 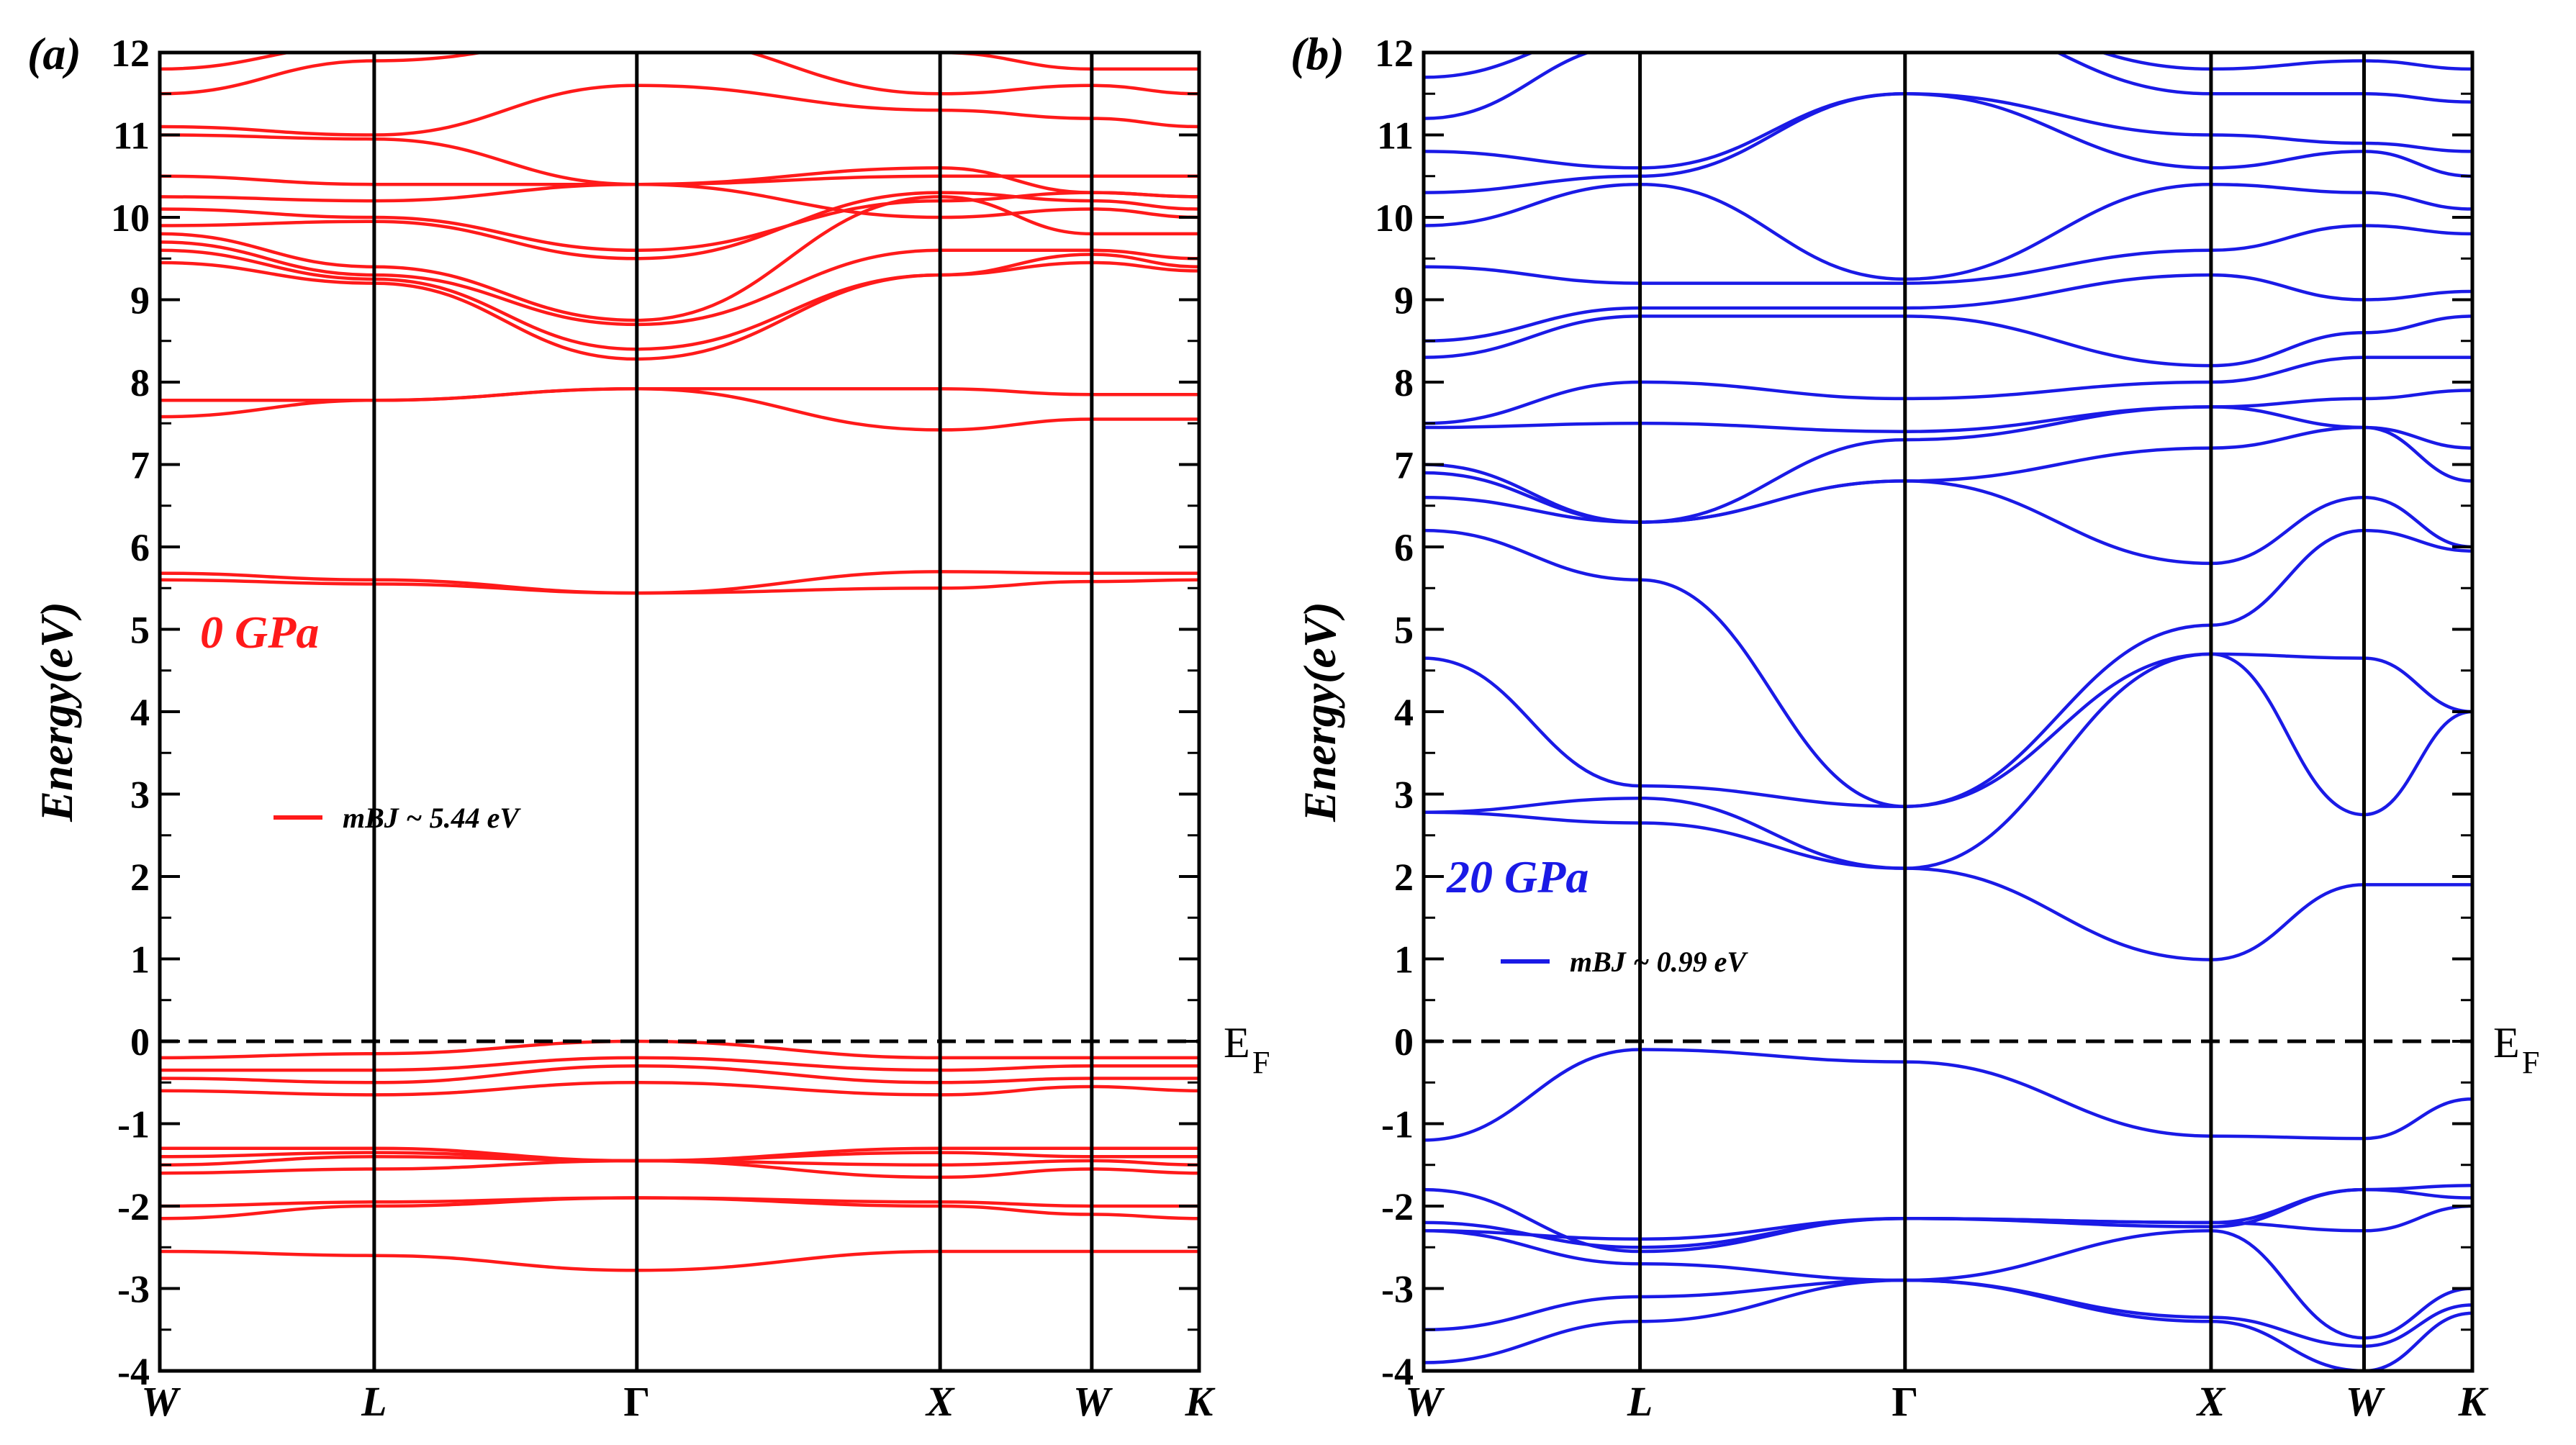 I want to click on panel-label: (a), so click(x=54, y=53).